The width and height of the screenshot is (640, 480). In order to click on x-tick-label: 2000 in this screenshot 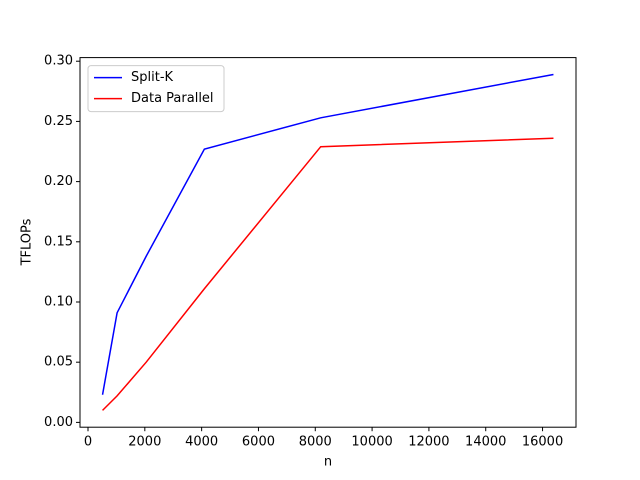, I will do `click(144, 442)`.